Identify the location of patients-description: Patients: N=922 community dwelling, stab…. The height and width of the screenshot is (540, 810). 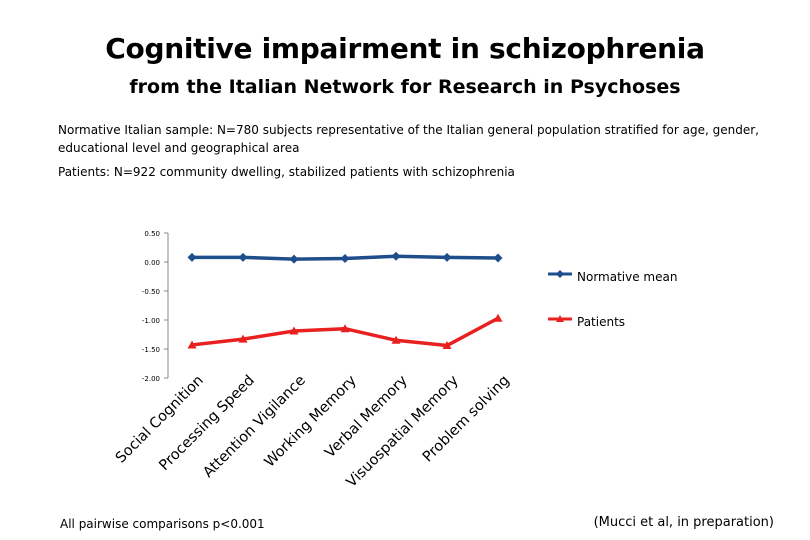
(286, 172).